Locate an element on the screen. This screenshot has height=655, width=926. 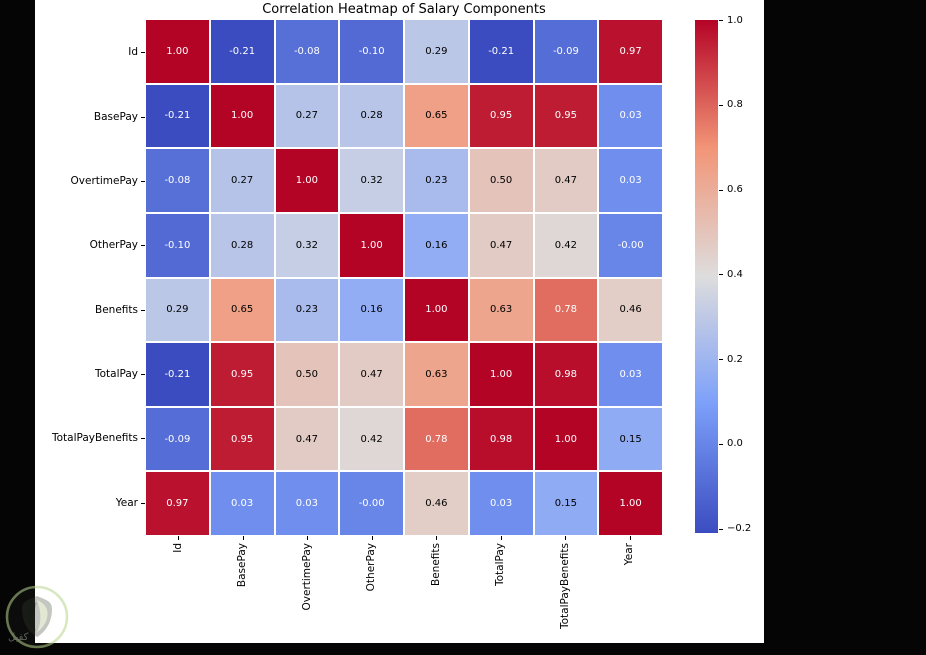
heatmap-cell: 0.15 is located at coordinates (630, 439).